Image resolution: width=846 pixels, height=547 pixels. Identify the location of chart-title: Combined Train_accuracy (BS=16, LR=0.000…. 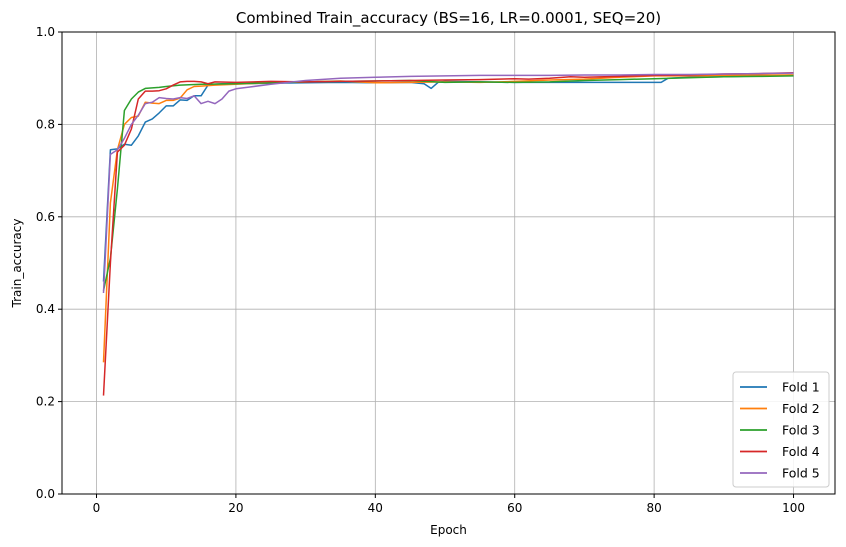
(448, 18).